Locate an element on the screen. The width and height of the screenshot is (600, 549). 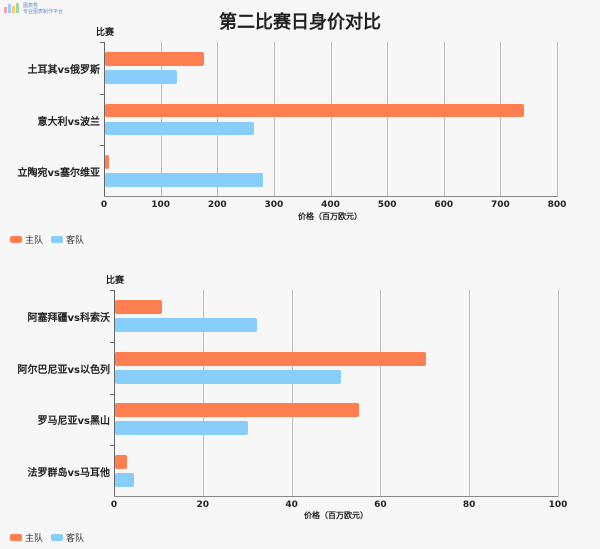
logo: 图表秀 专业图表制作平台 is located at coordinates (33, 10).